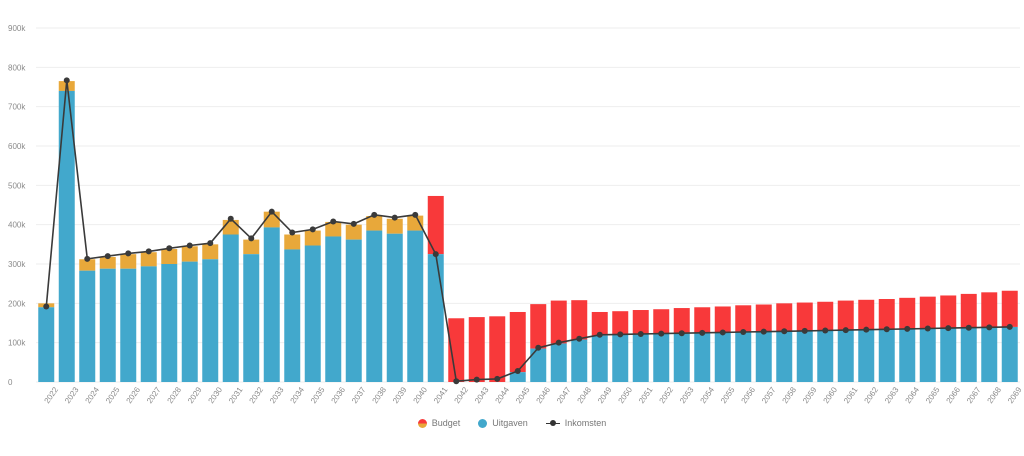 The height and width of the screenshot is (456, 1024). Describe the element at coordinates (113, 395) in the screenshot. I see `x-tick-label: 2025` at that location.